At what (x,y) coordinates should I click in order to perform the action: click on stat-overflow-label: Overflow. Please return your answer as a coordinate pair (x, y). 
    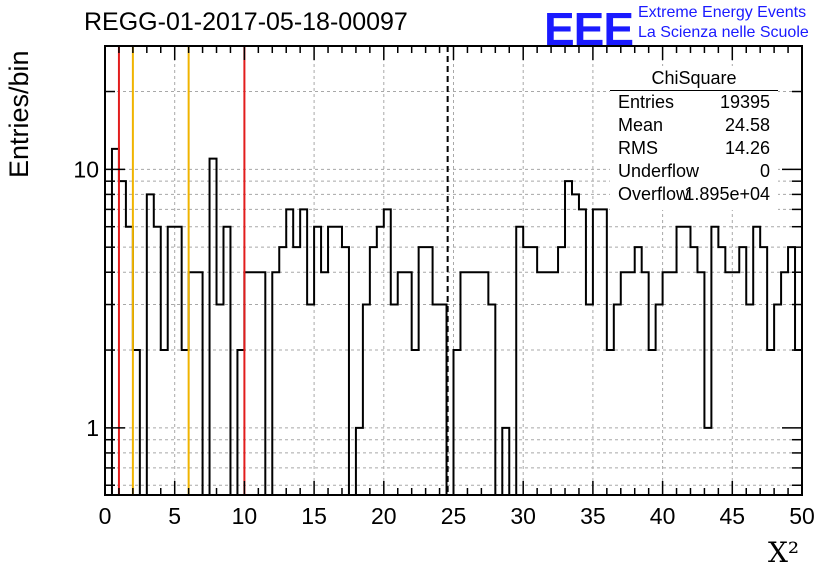
    Looking at the image, I should click on (654, 194).